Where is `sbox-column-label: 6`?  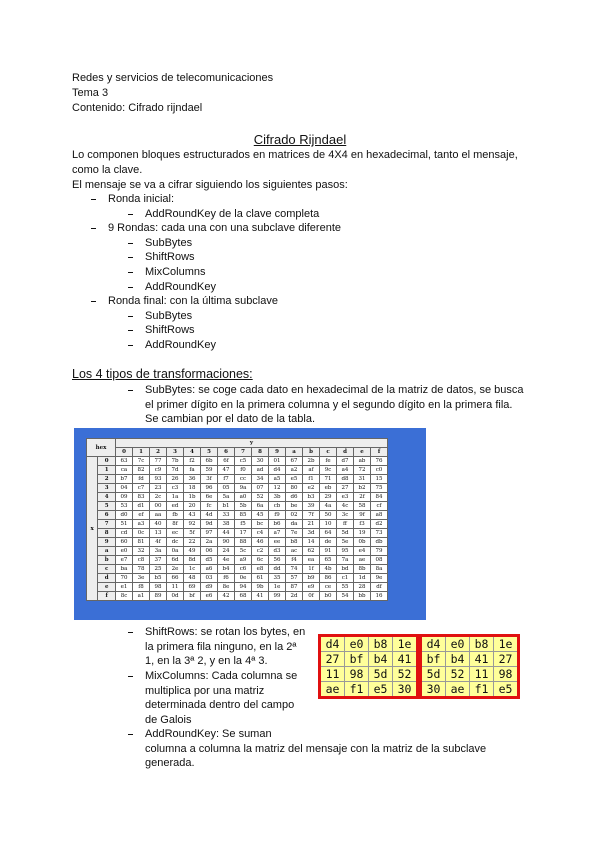
sbox-column-label: 6 is located at coordinates (226, 452).